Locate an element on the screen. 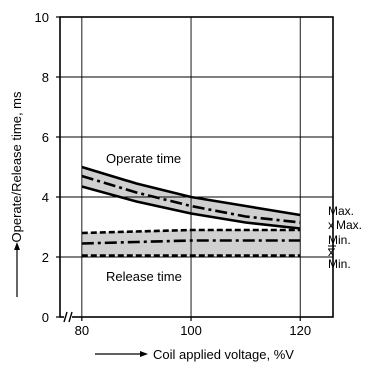  y-tick-label: 6 is located at coordinates (45, 137).